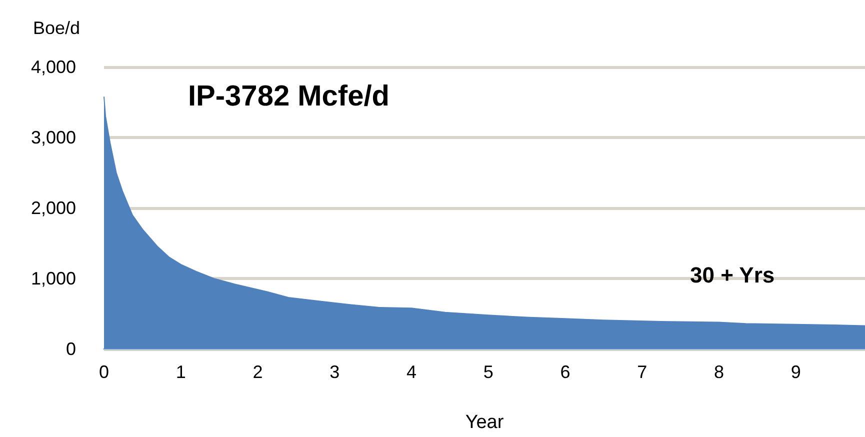 This screenshot has height=437, width=865. Describe the element at coordinates (719, 372) in the screenshot. I see `x-tick-label: 8` at that location.